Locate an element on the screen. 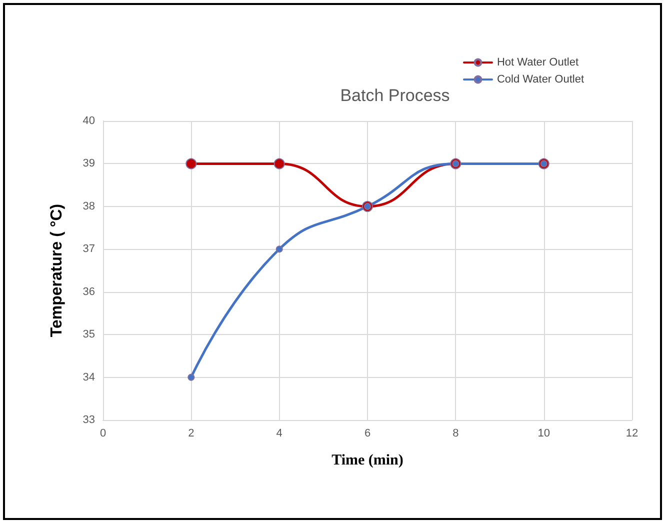 The image size is (669, 527). legend-label: Hot Water Outlet is located at coordinates (537, 62).